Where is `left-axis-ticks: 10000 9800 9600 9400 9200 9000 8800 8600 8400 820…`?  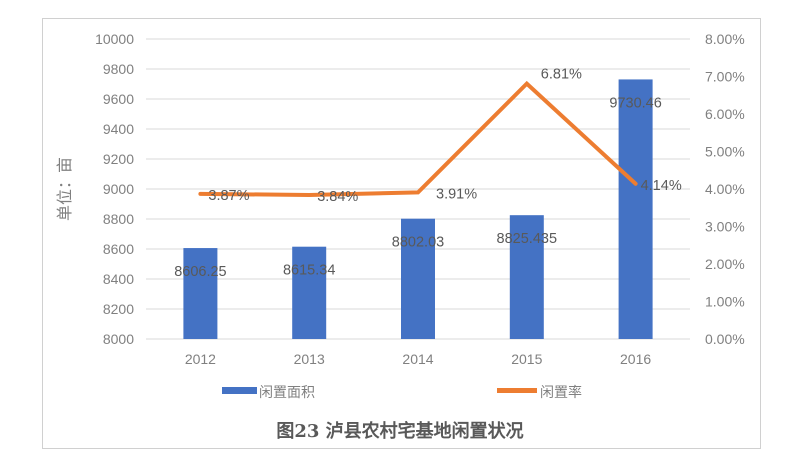
left-axis-ticks: 10000 9800 9600 9400 9200 9000 8800 8600 8400 820… is located at coordinates (114, 189).